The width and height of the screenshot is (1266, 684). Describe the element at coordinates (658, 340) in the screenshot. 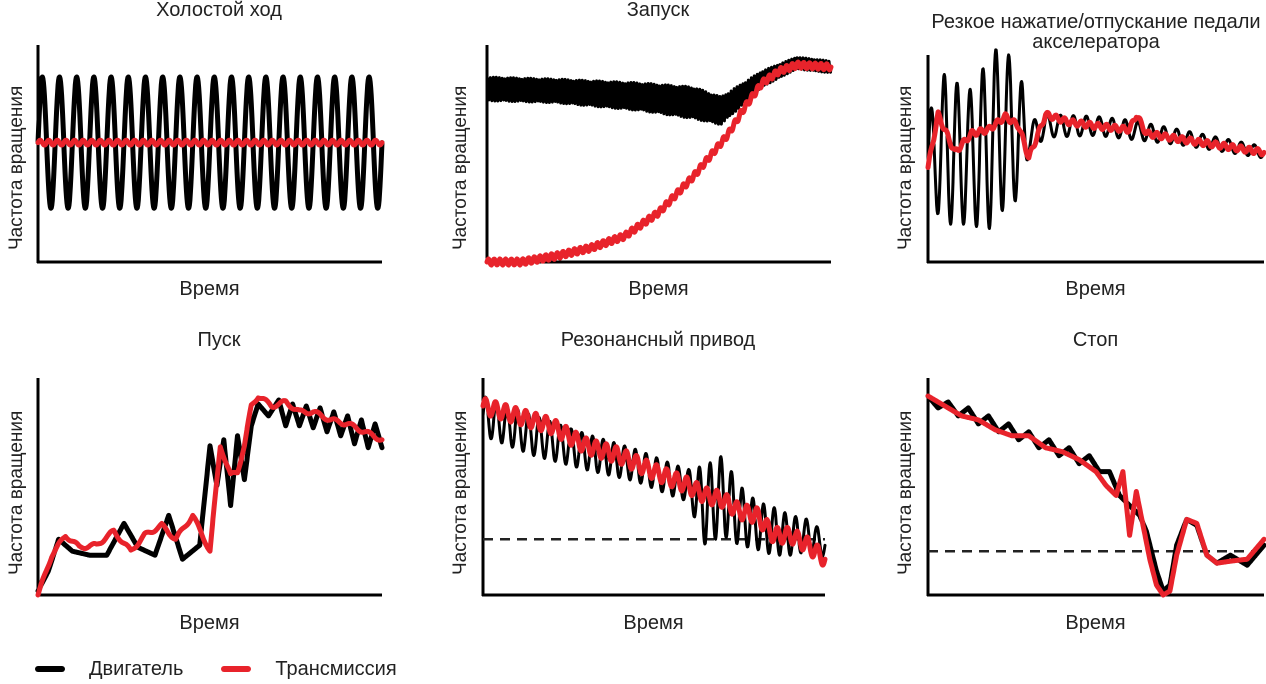

I see `chart-title: Резонансный привод` at that location.